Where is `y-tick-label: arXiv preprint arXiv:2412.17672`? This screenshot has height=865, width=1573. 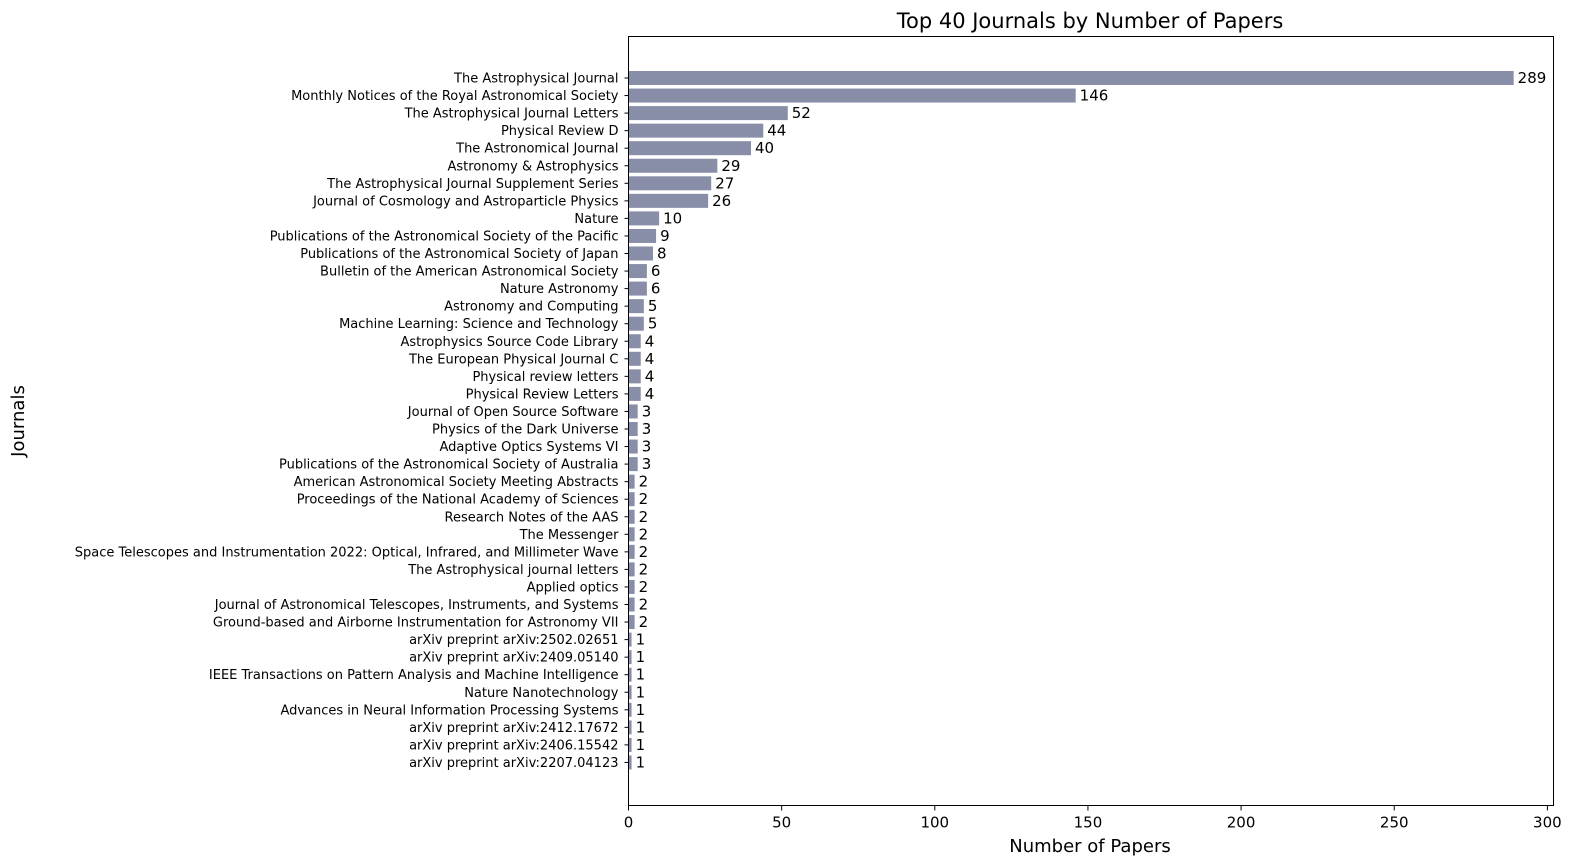 y-tick-label: arXiv preprint arXiv:2412.17672 is located at coordinates (513, 728).